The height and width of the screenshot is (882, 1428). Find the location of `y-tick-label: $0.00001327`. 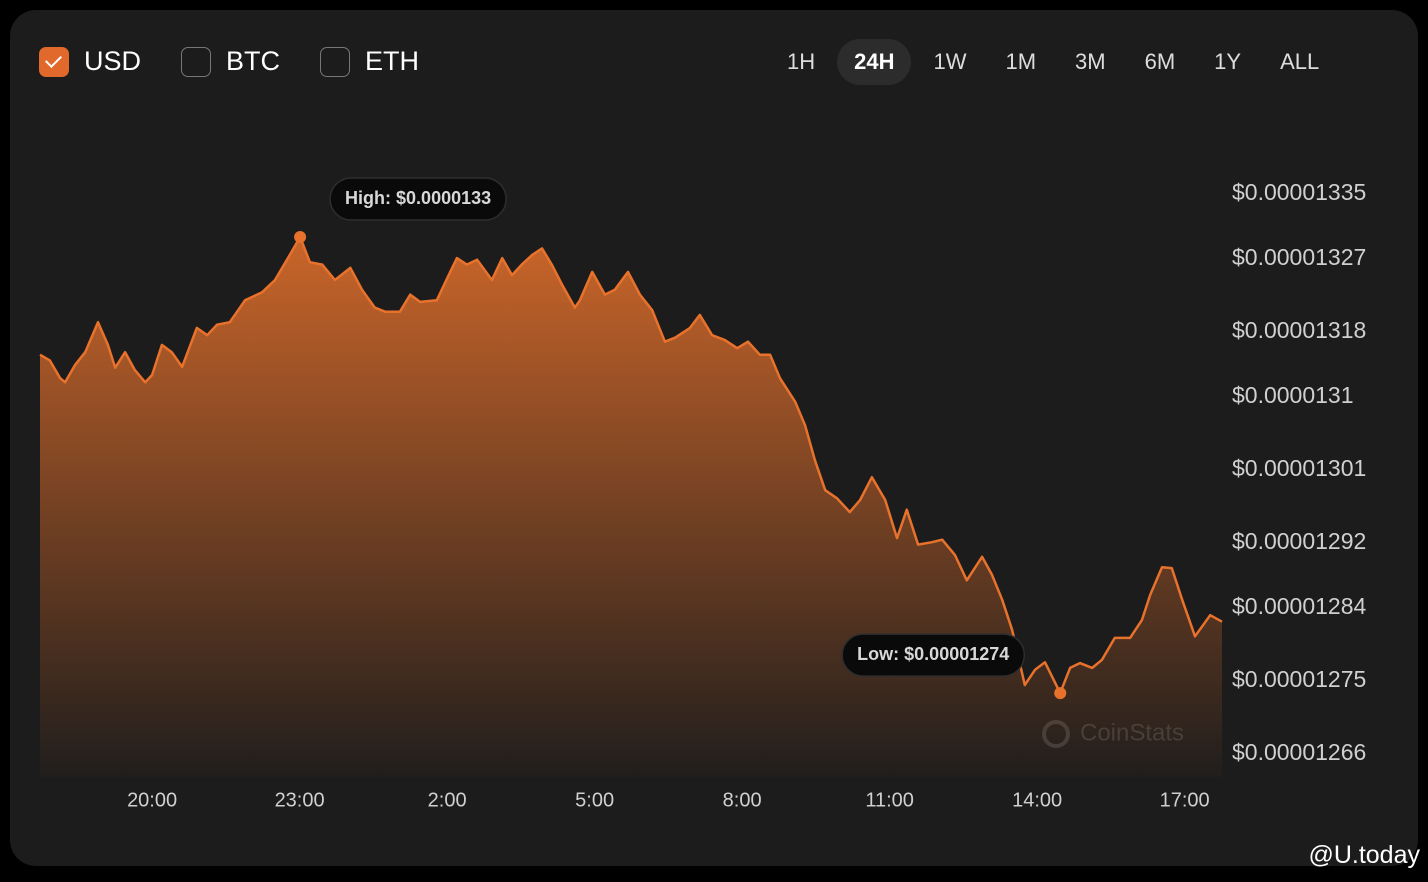

y-tick-label: $0.00001327 is located at coordinates (1299, 257).